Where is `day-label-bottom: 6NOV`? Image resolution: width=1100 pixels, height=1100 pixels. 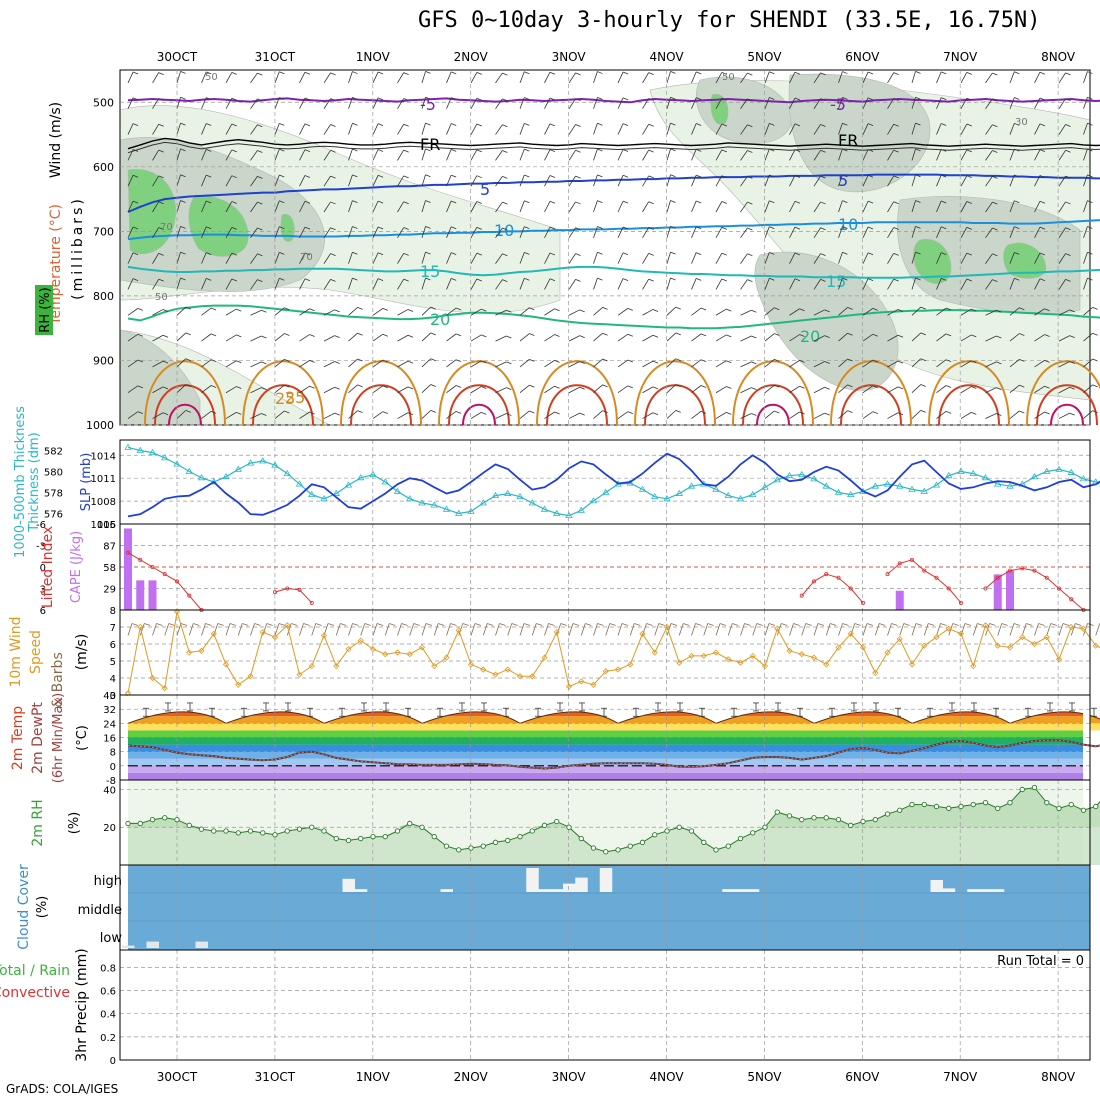
day-label-bottom: 6NOV is located at coordinates (862, 1077).